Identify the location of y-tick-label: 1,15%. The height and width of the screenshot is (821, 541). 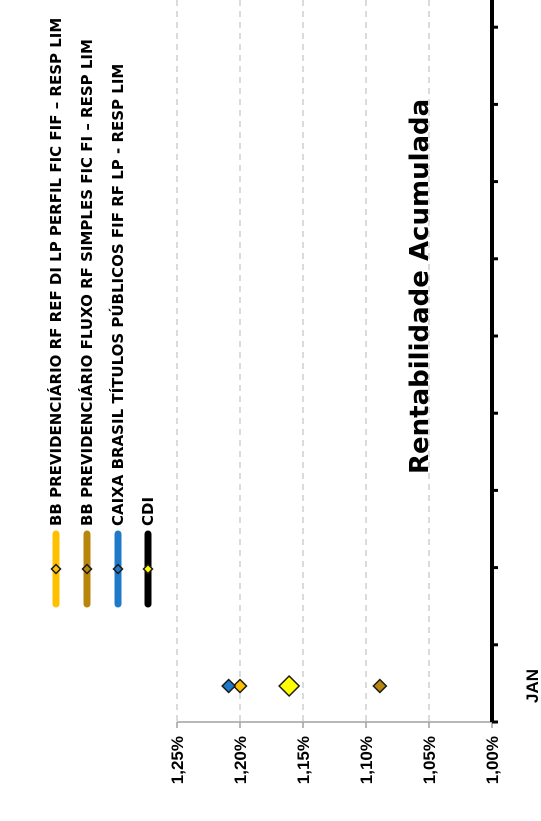
(303, 760).